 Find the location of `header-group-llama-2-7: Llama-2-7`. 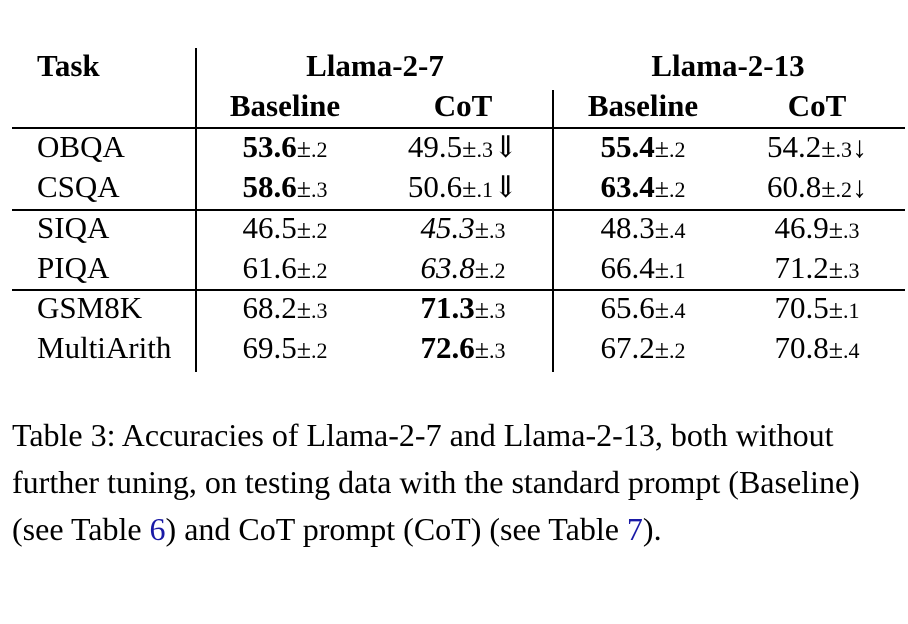

header-group-llama-2-7: Llama-2-7 is located at coordinates (375, 65).